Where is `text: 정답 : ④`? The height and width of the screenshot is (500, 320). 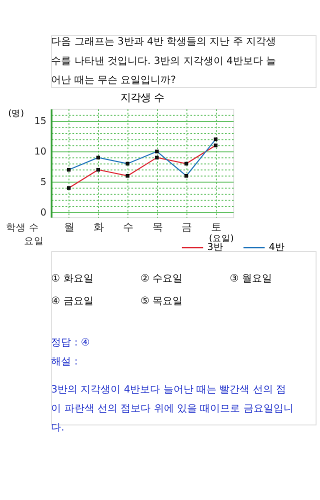
text: 정답 : ④ is located at coordinates (70, 343).